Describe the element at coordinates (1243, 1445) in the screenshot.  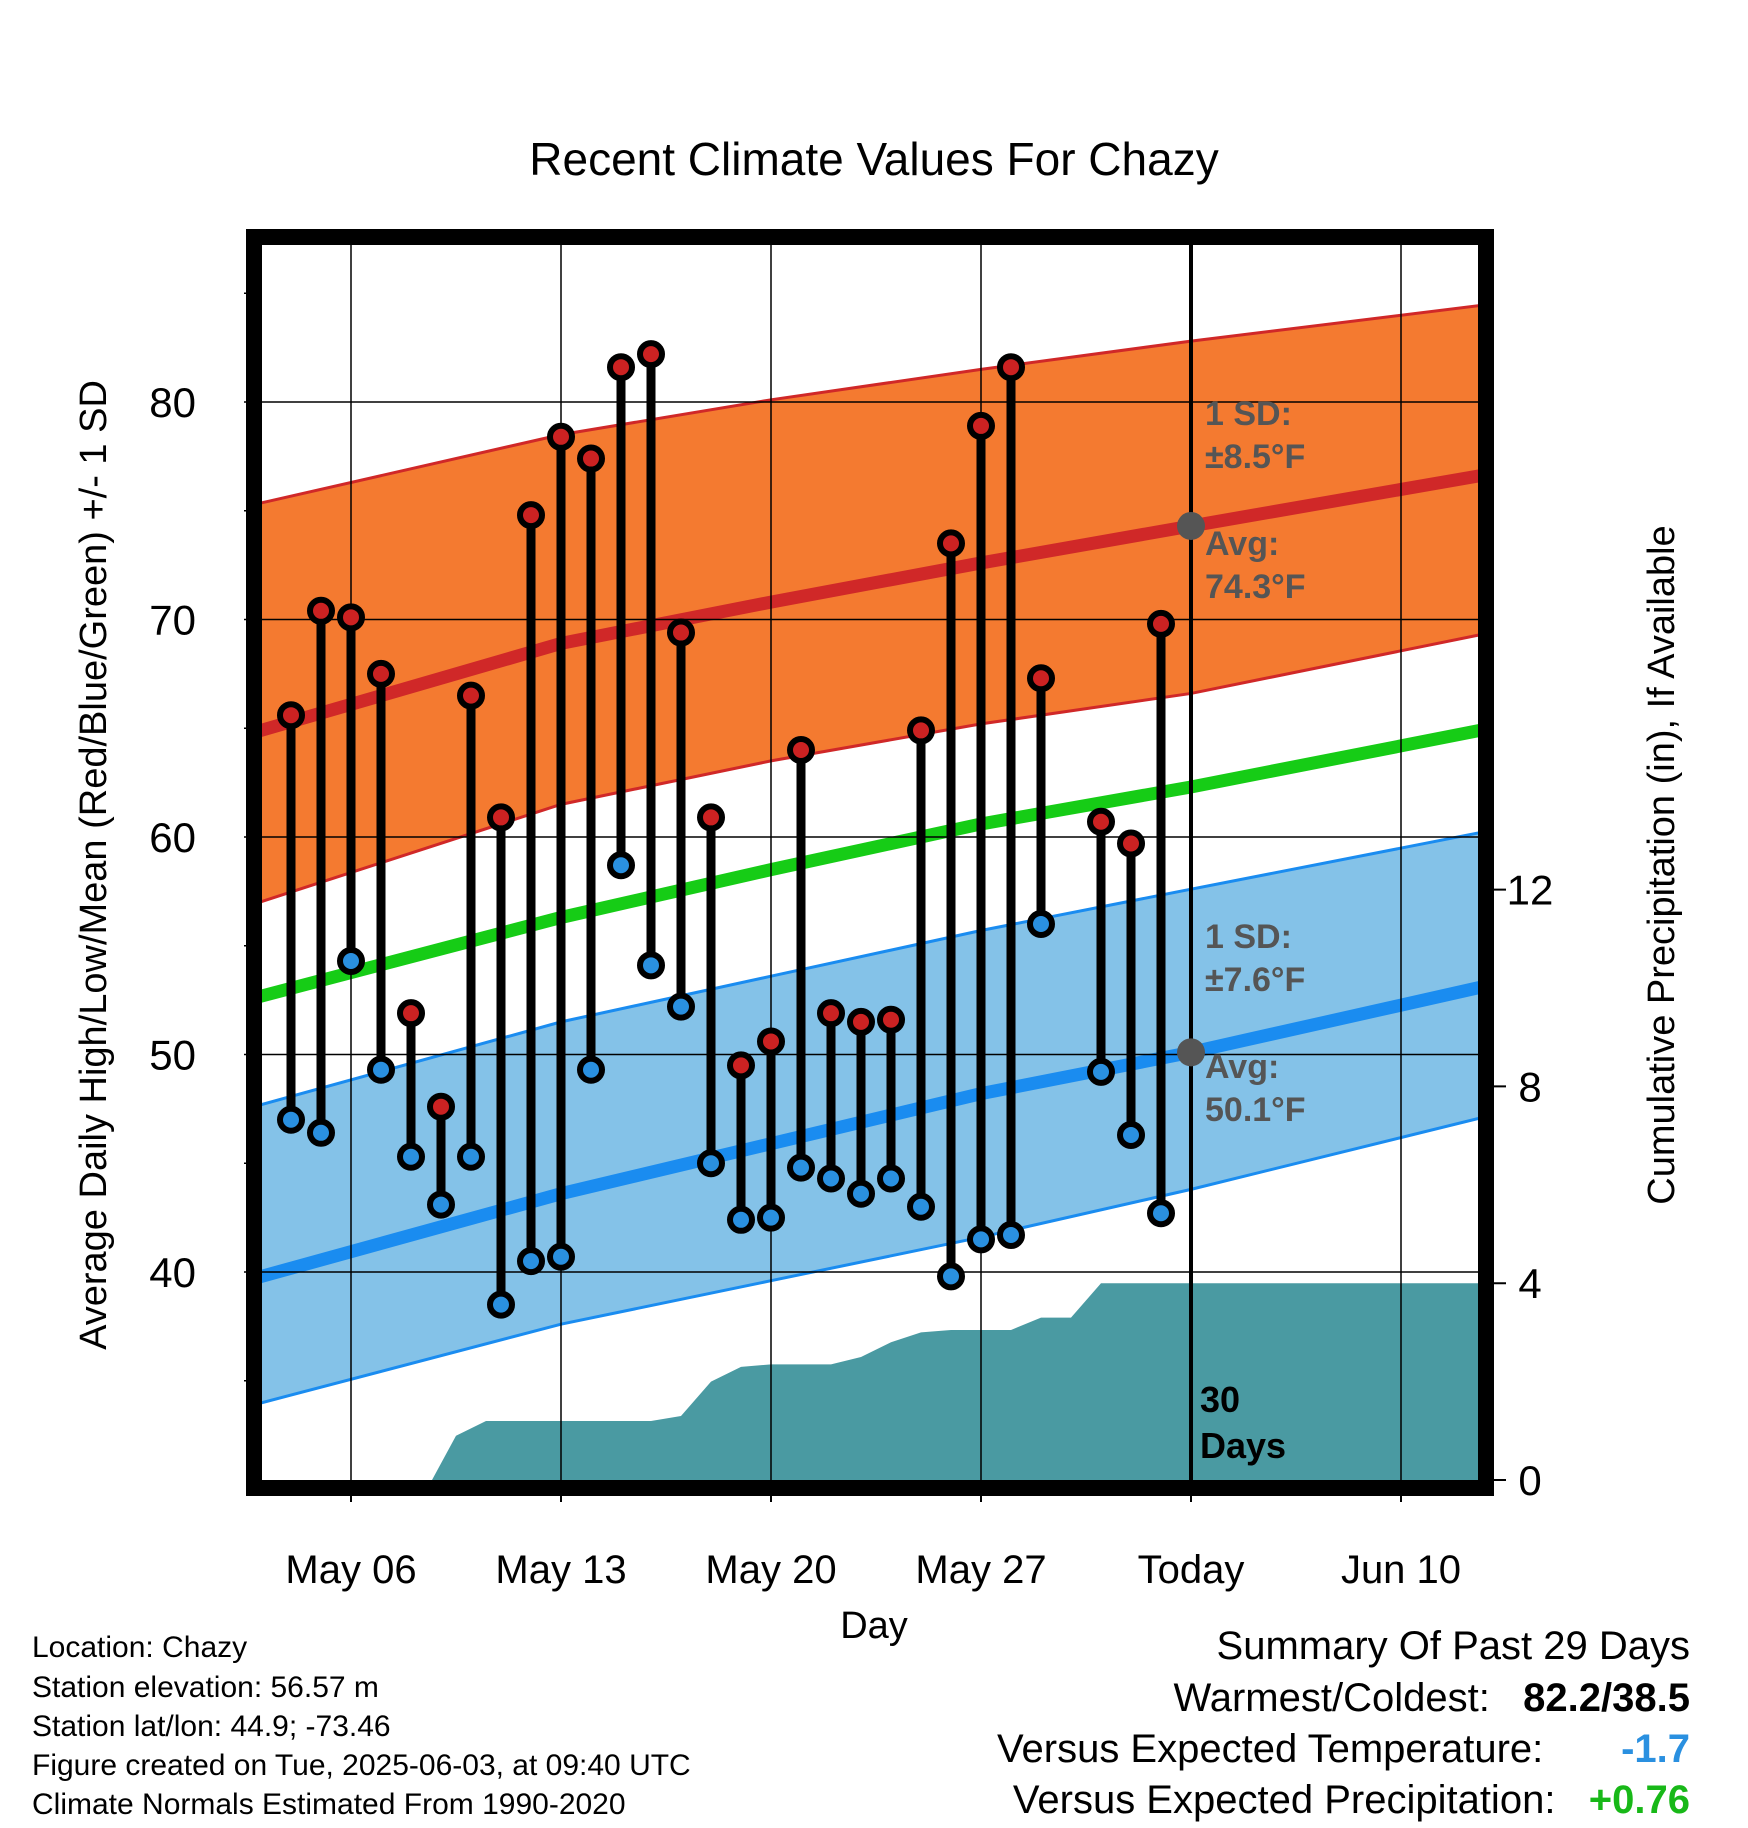
I see `today-days-label: Days` at that location.